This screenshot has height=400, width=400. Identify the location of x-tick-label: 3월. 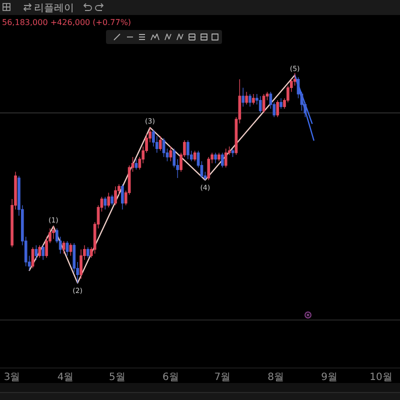
(12, 377).